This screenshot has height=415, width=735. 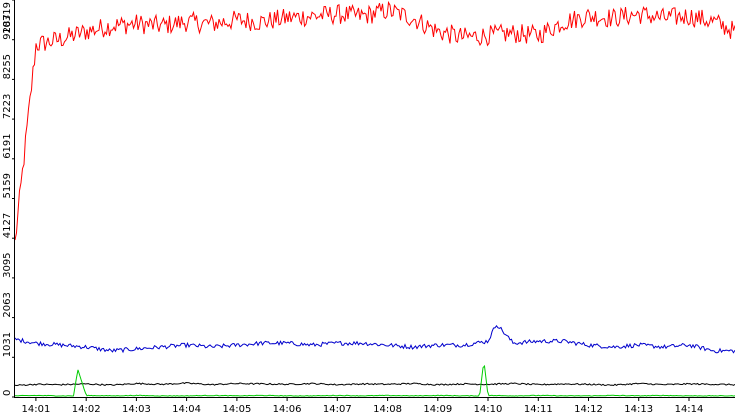 I want to click on y-tick-label: 9287, so click(x=7, y=26).